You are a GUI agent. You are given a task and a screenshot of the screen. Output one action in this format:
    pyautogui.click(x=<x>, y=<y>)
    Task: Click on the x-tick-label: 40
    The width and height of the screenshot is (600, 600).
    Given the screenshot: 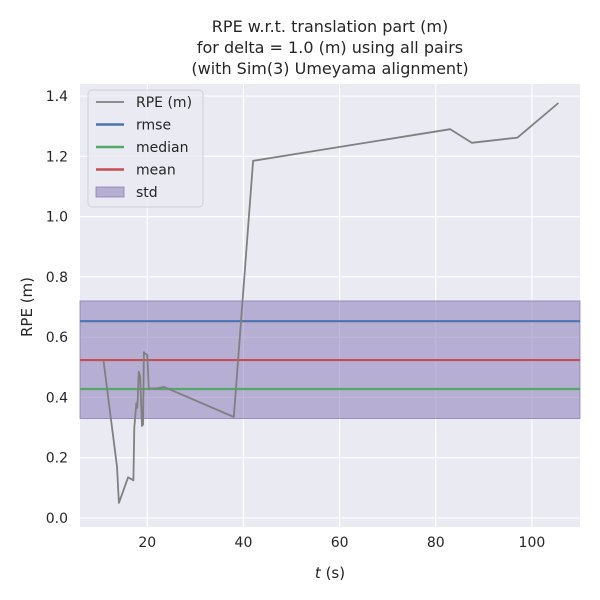 What is the action you would take?
    pyautogui.click(x=244, y=543)
    